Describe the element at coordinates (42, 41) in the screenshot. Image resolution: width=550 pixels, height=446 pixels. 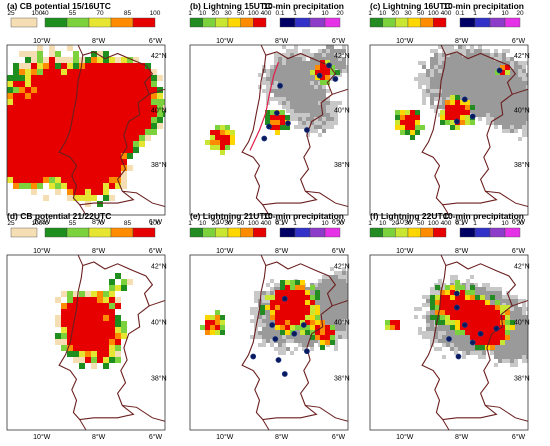
I see `lon-label-top: 10°W` at that location.